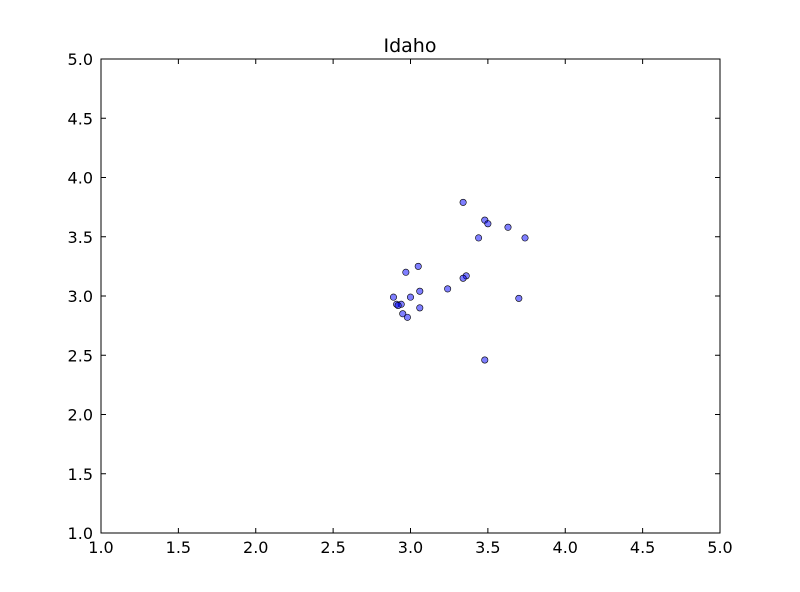 The height and width of the screenshot is (592, 800). I want to click on x-tick-label-1: 1.5, so click(178, 547).